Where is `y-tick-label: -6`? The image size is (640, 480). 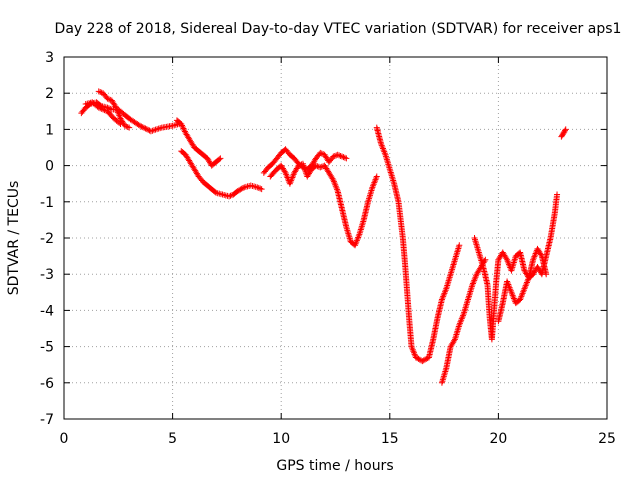
y-tick-label: -6 is located at coordinates (47, 384).